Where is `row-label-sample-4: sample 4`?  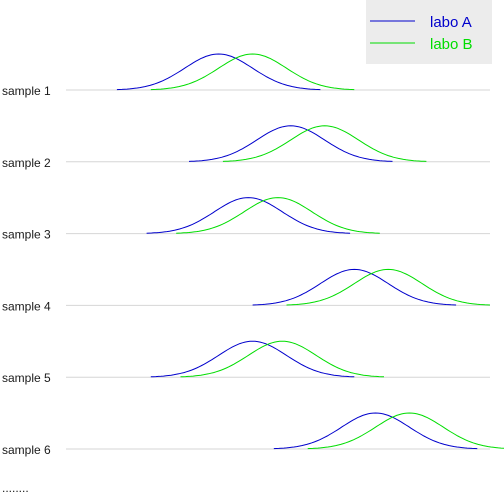
row-label-sample-4: sample 4 is located at coordinates (26, 306).